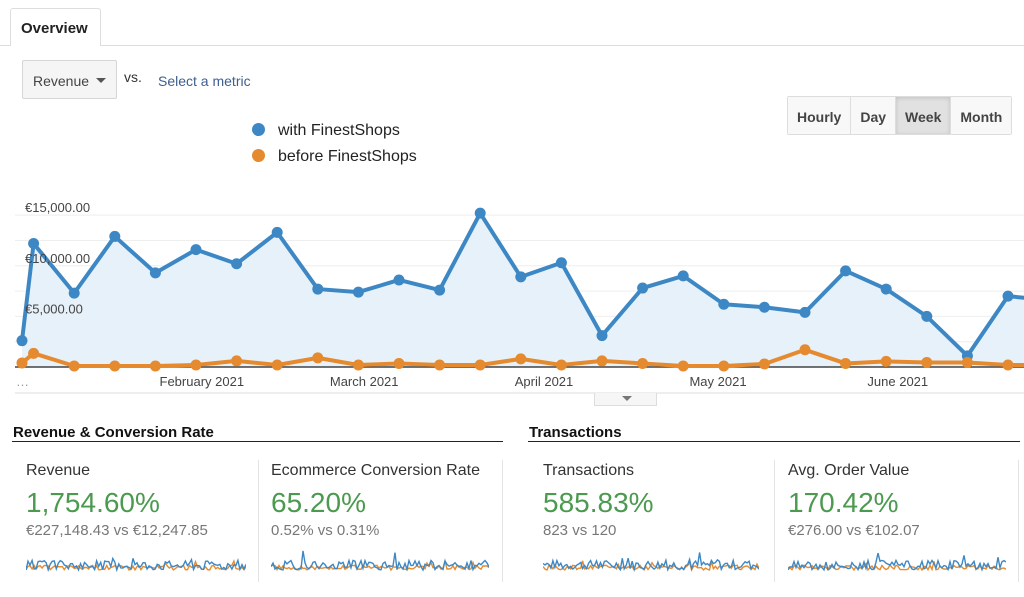 Image resolution: width=1024 pixels, height=597 pixels. I want to click on card-change: 1,754.60%, so click(93, 502).